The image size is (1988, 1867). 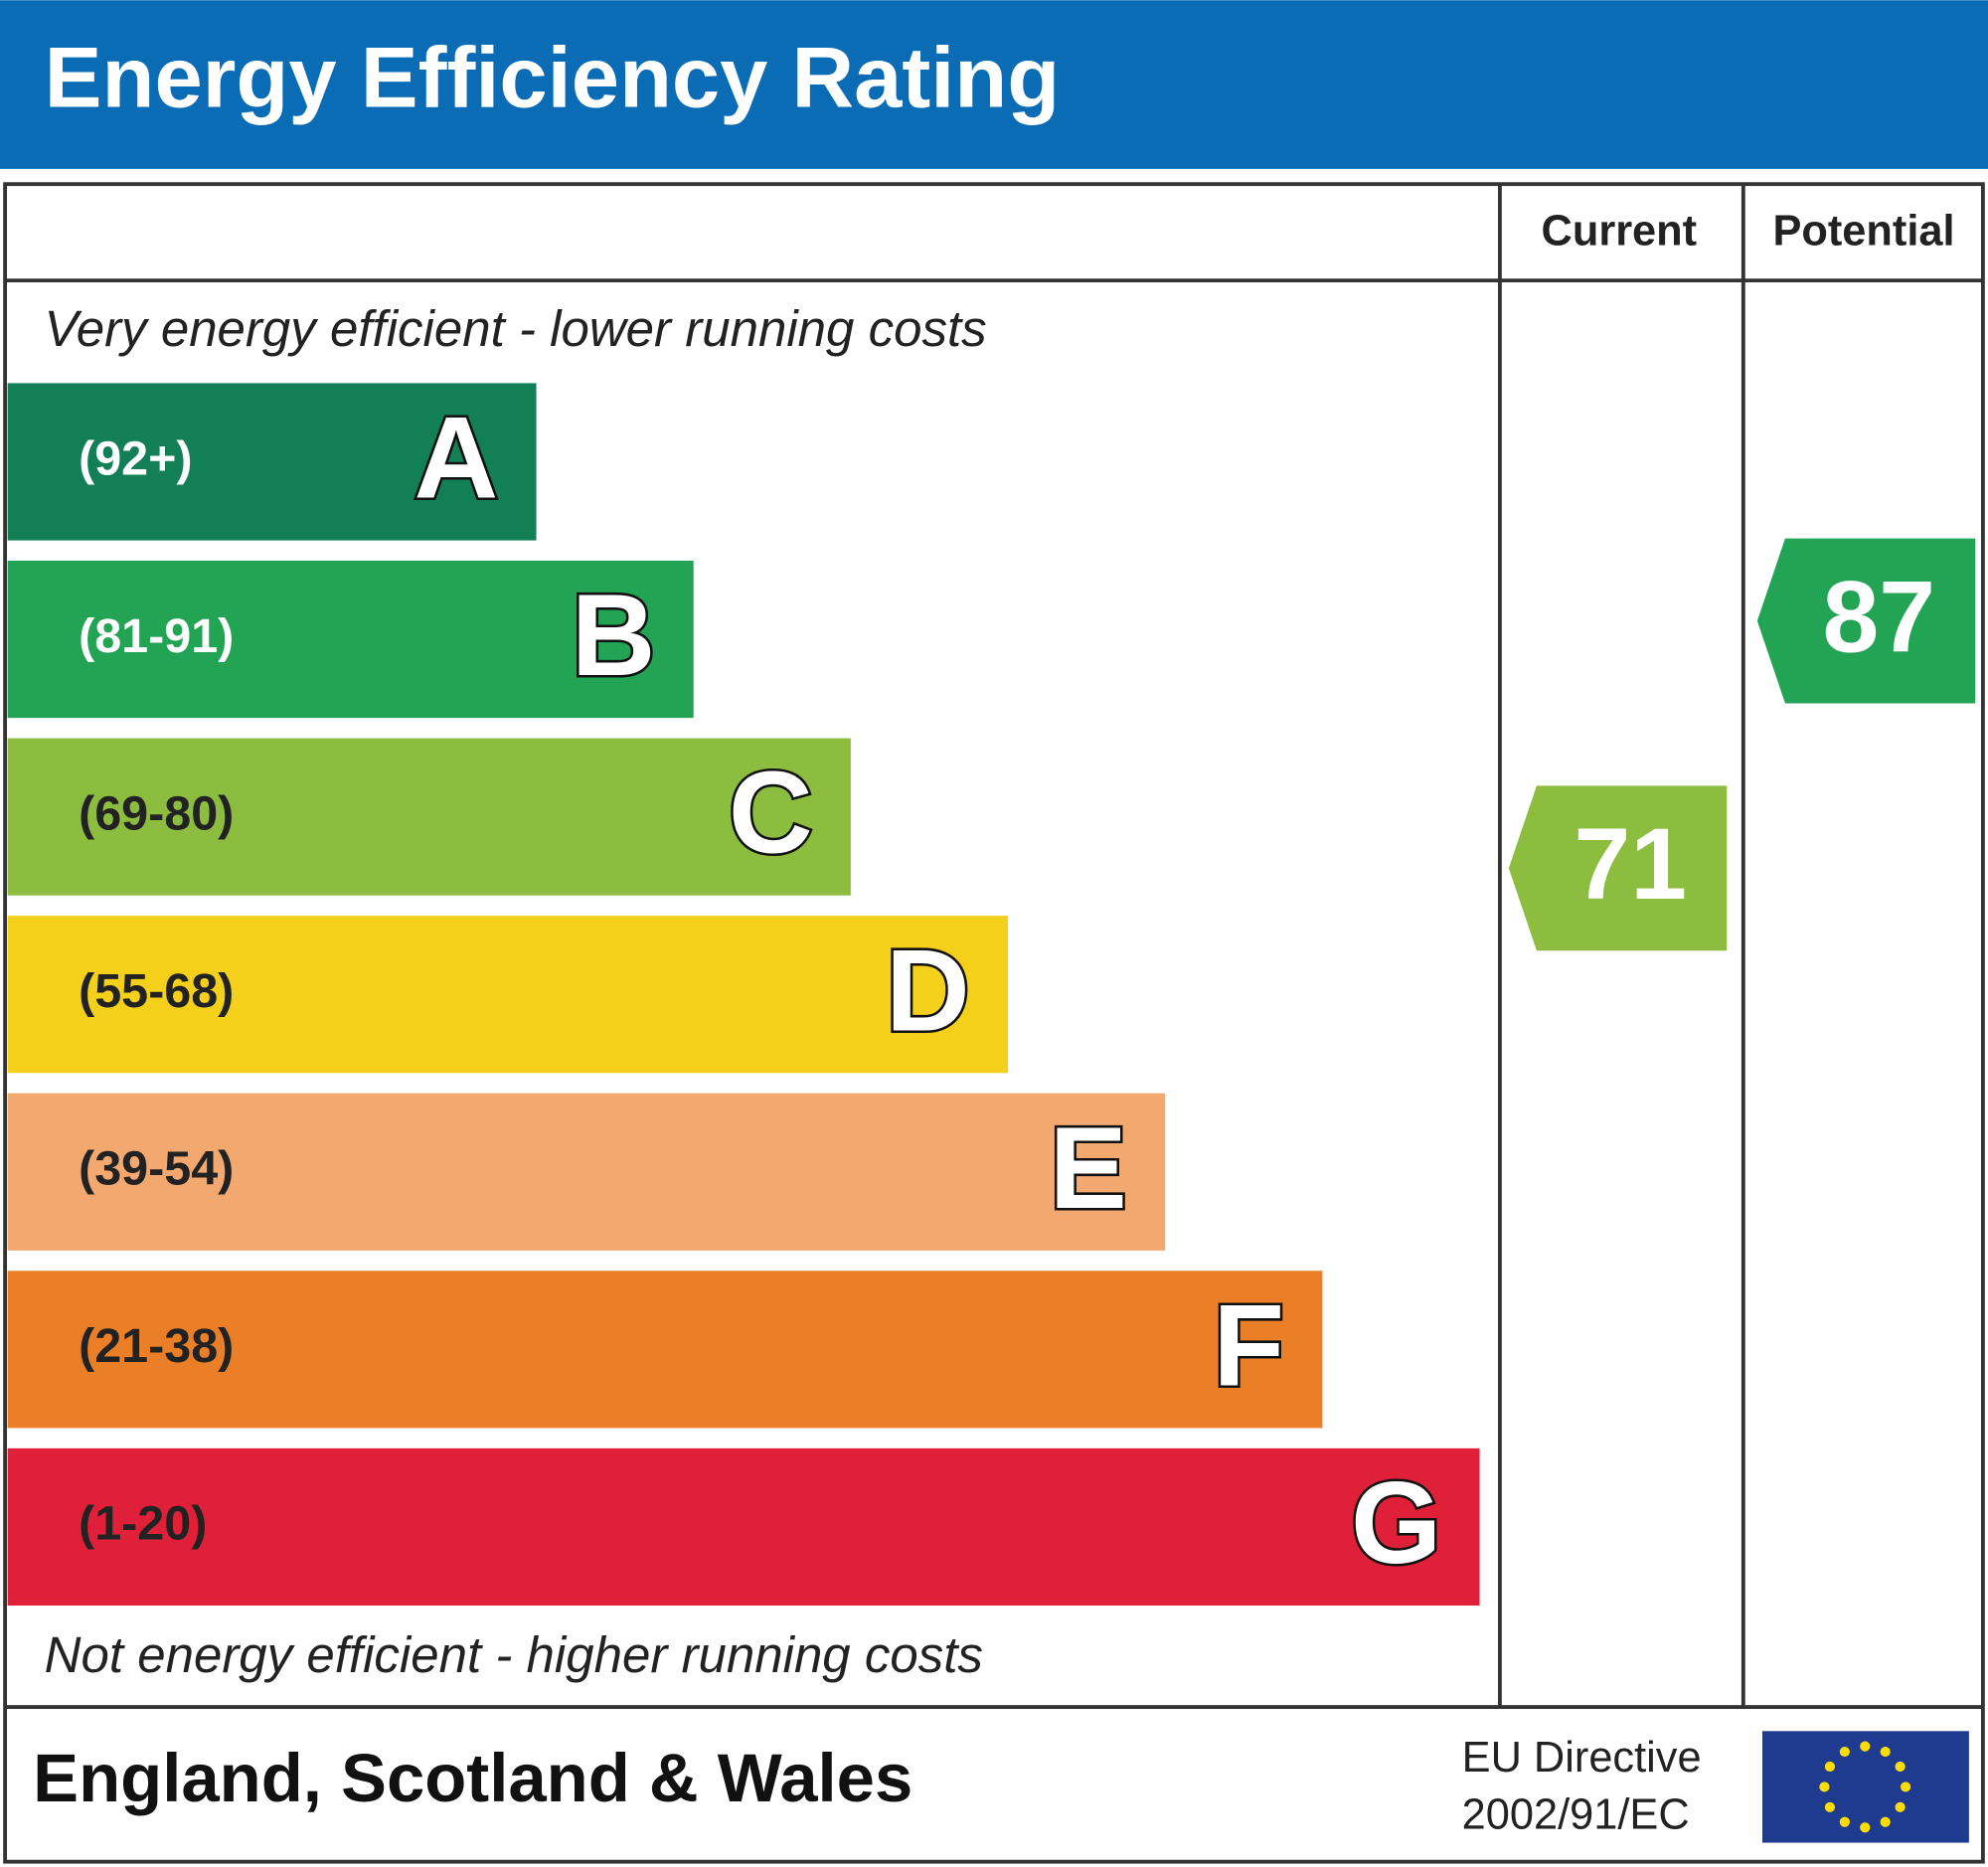 What do you see at coordinates (156, 813) in the screenshot?
I see `band-range: (69-80)` at bounding box center [156, 813].